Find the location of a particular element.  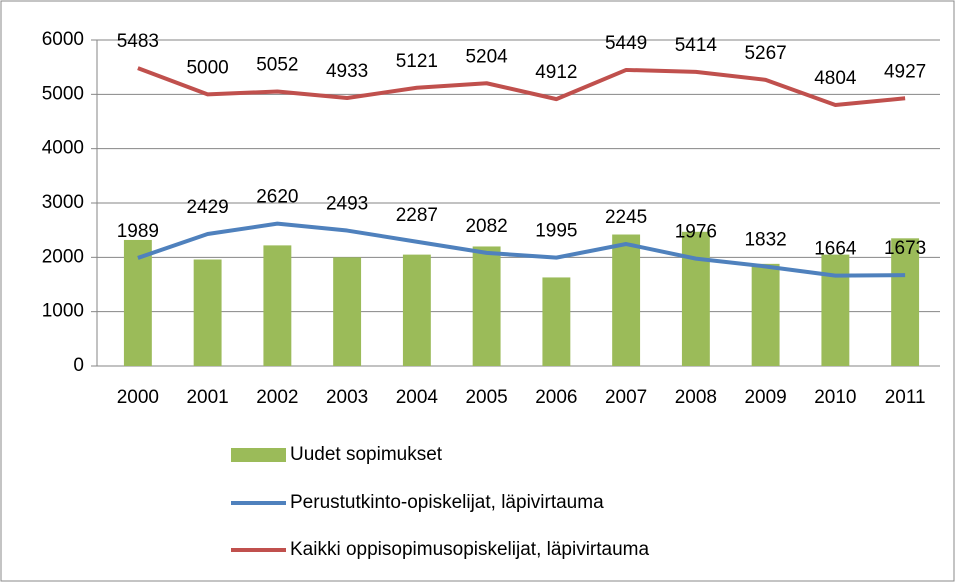

data-label: 4804 is located at coordinates (835, 78).